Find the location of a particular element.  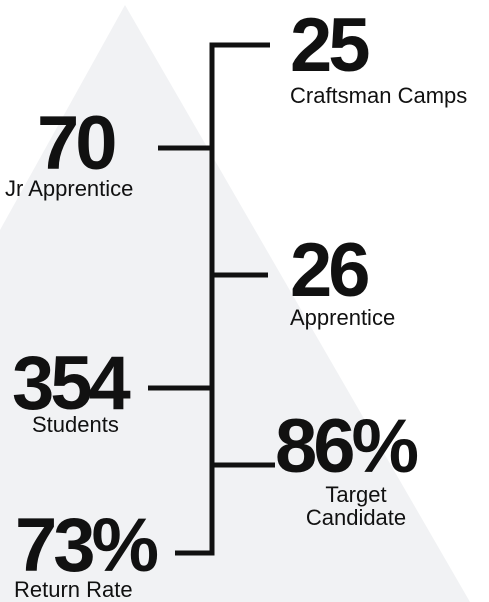

stat-value: 86% is located at coordinates (347, 446).